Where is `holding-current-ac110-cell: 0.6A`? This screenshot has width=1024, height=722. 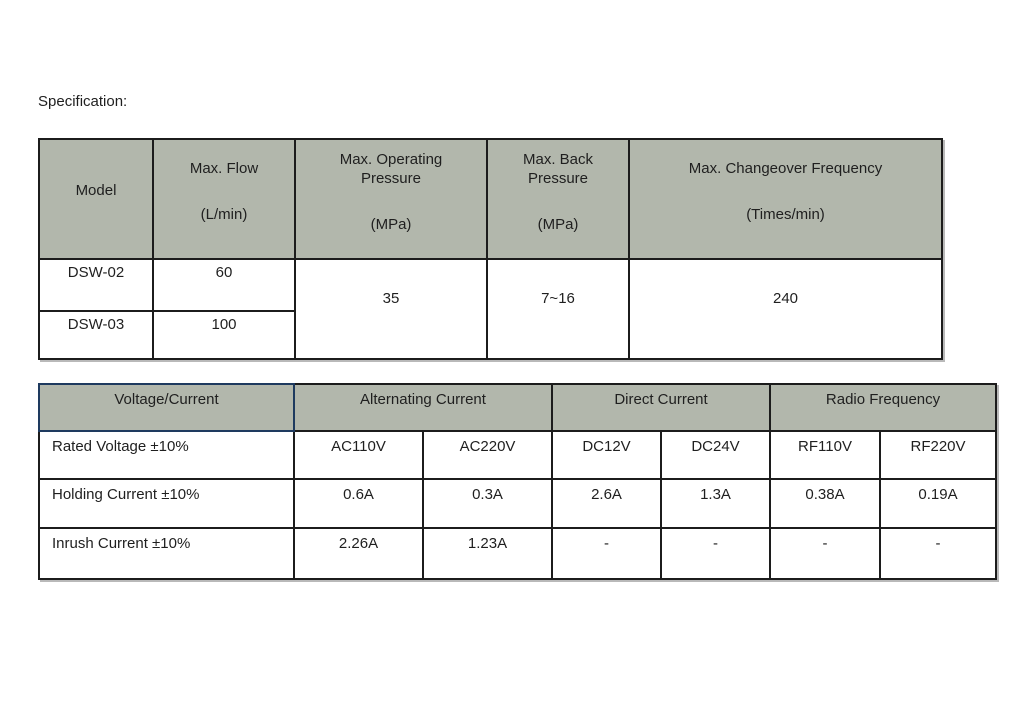
holding-current-ac110-cell: 0.6A is located at coordinates (358, 503).